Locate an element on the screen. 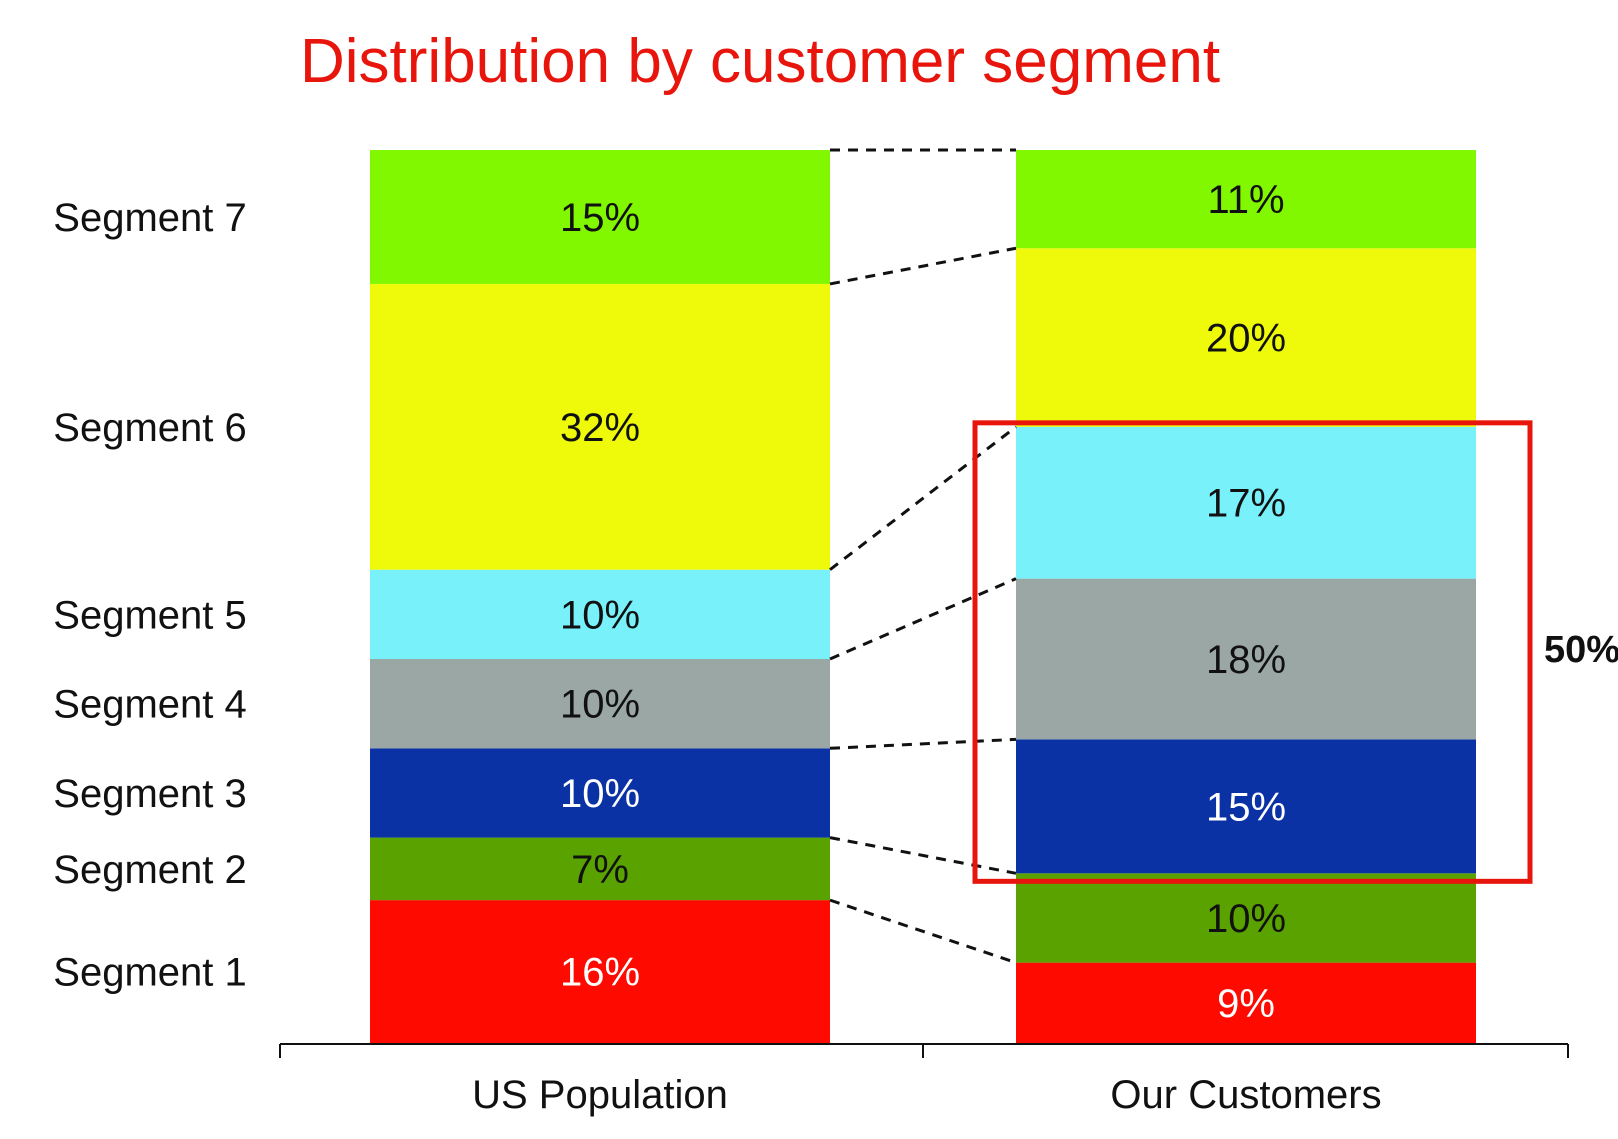 The image size is (1618, 1139). category-label-our-customers: Our Customers is located at coordinates (1245, 1095).